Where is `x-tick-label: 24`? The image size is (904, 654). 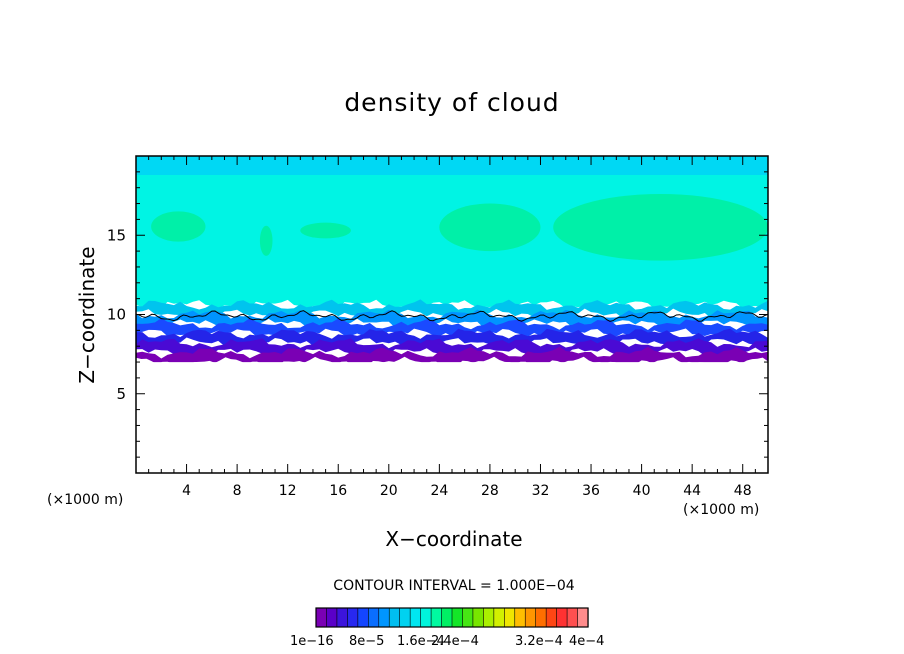 x-tick-label: 24 is located at coordinates (439, 491).